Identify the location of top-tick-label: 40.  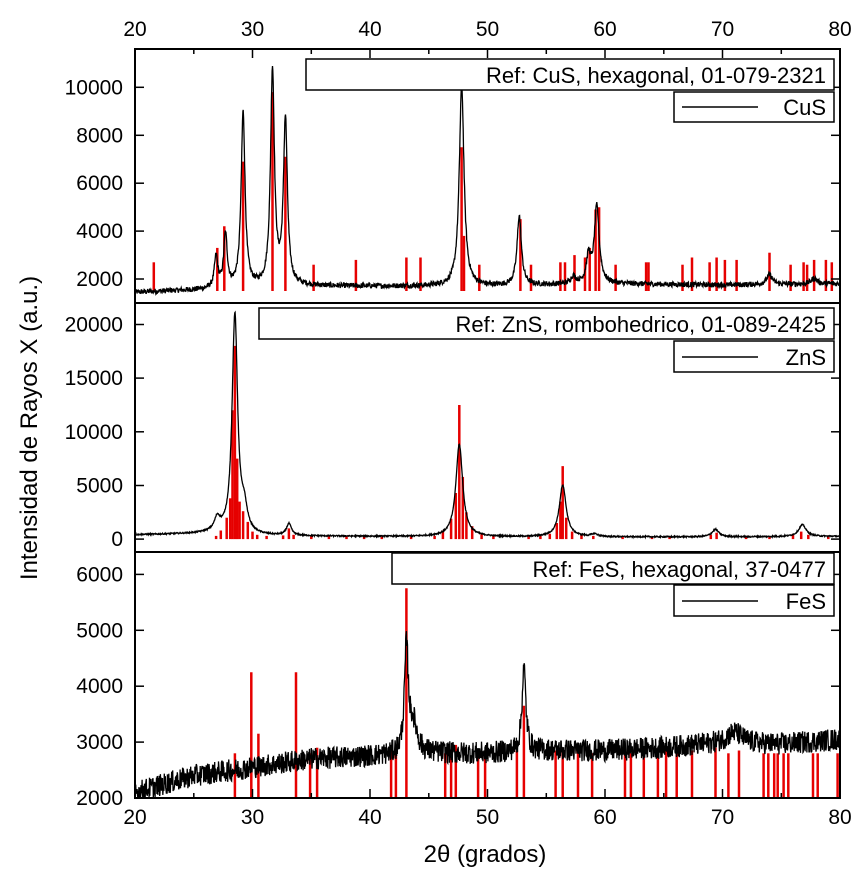
(369, 29).